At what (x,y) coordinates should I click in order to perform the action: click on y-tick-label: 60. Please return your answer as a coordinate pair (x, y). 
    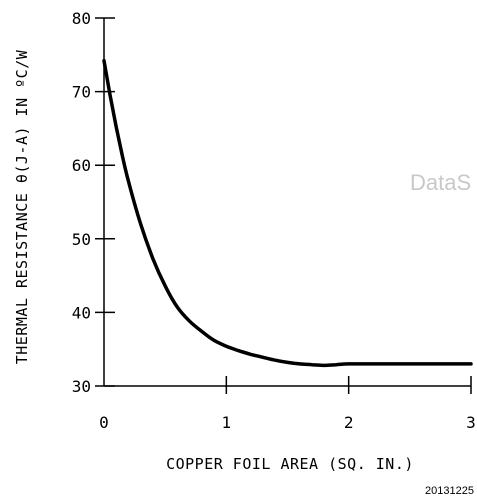
    Looking at the image, I should click on (81, 165).